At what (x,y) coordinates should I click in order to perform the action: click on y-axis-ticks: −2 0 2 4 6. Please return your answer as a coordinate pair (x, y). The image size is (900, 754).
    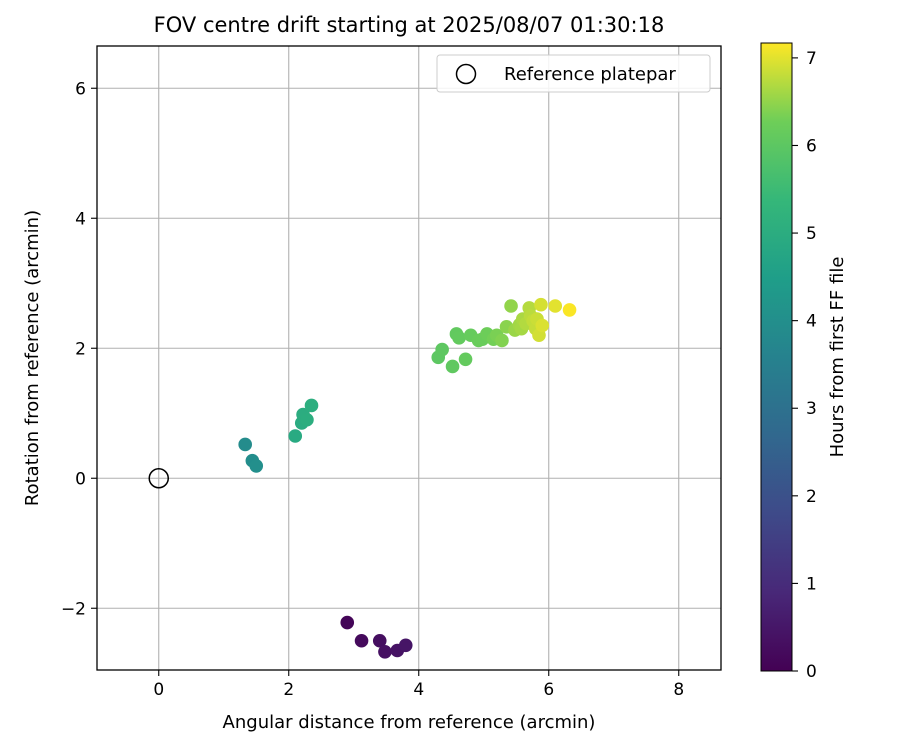
    Looking at the image, I should click on (79, 349).